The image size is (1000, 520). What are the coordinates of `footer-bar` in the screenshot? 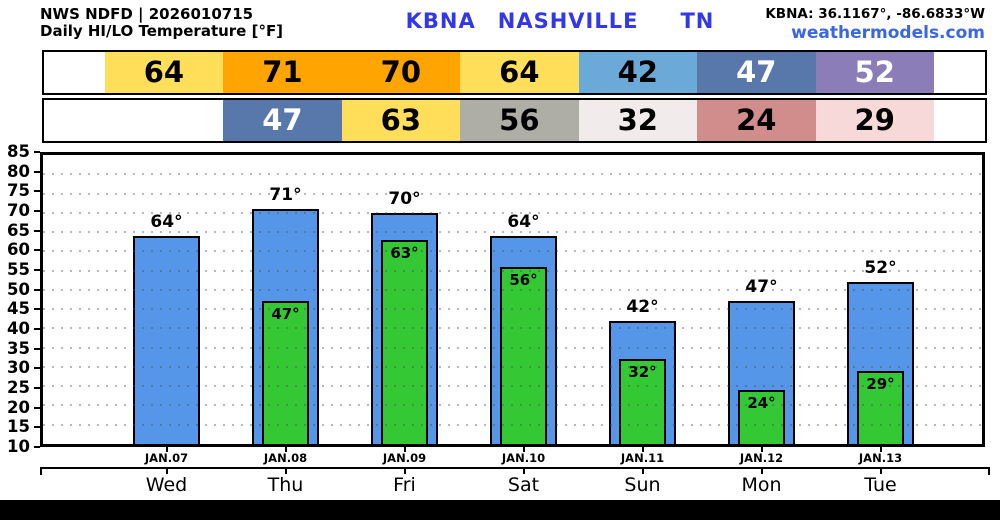 It's located at (500, 510).